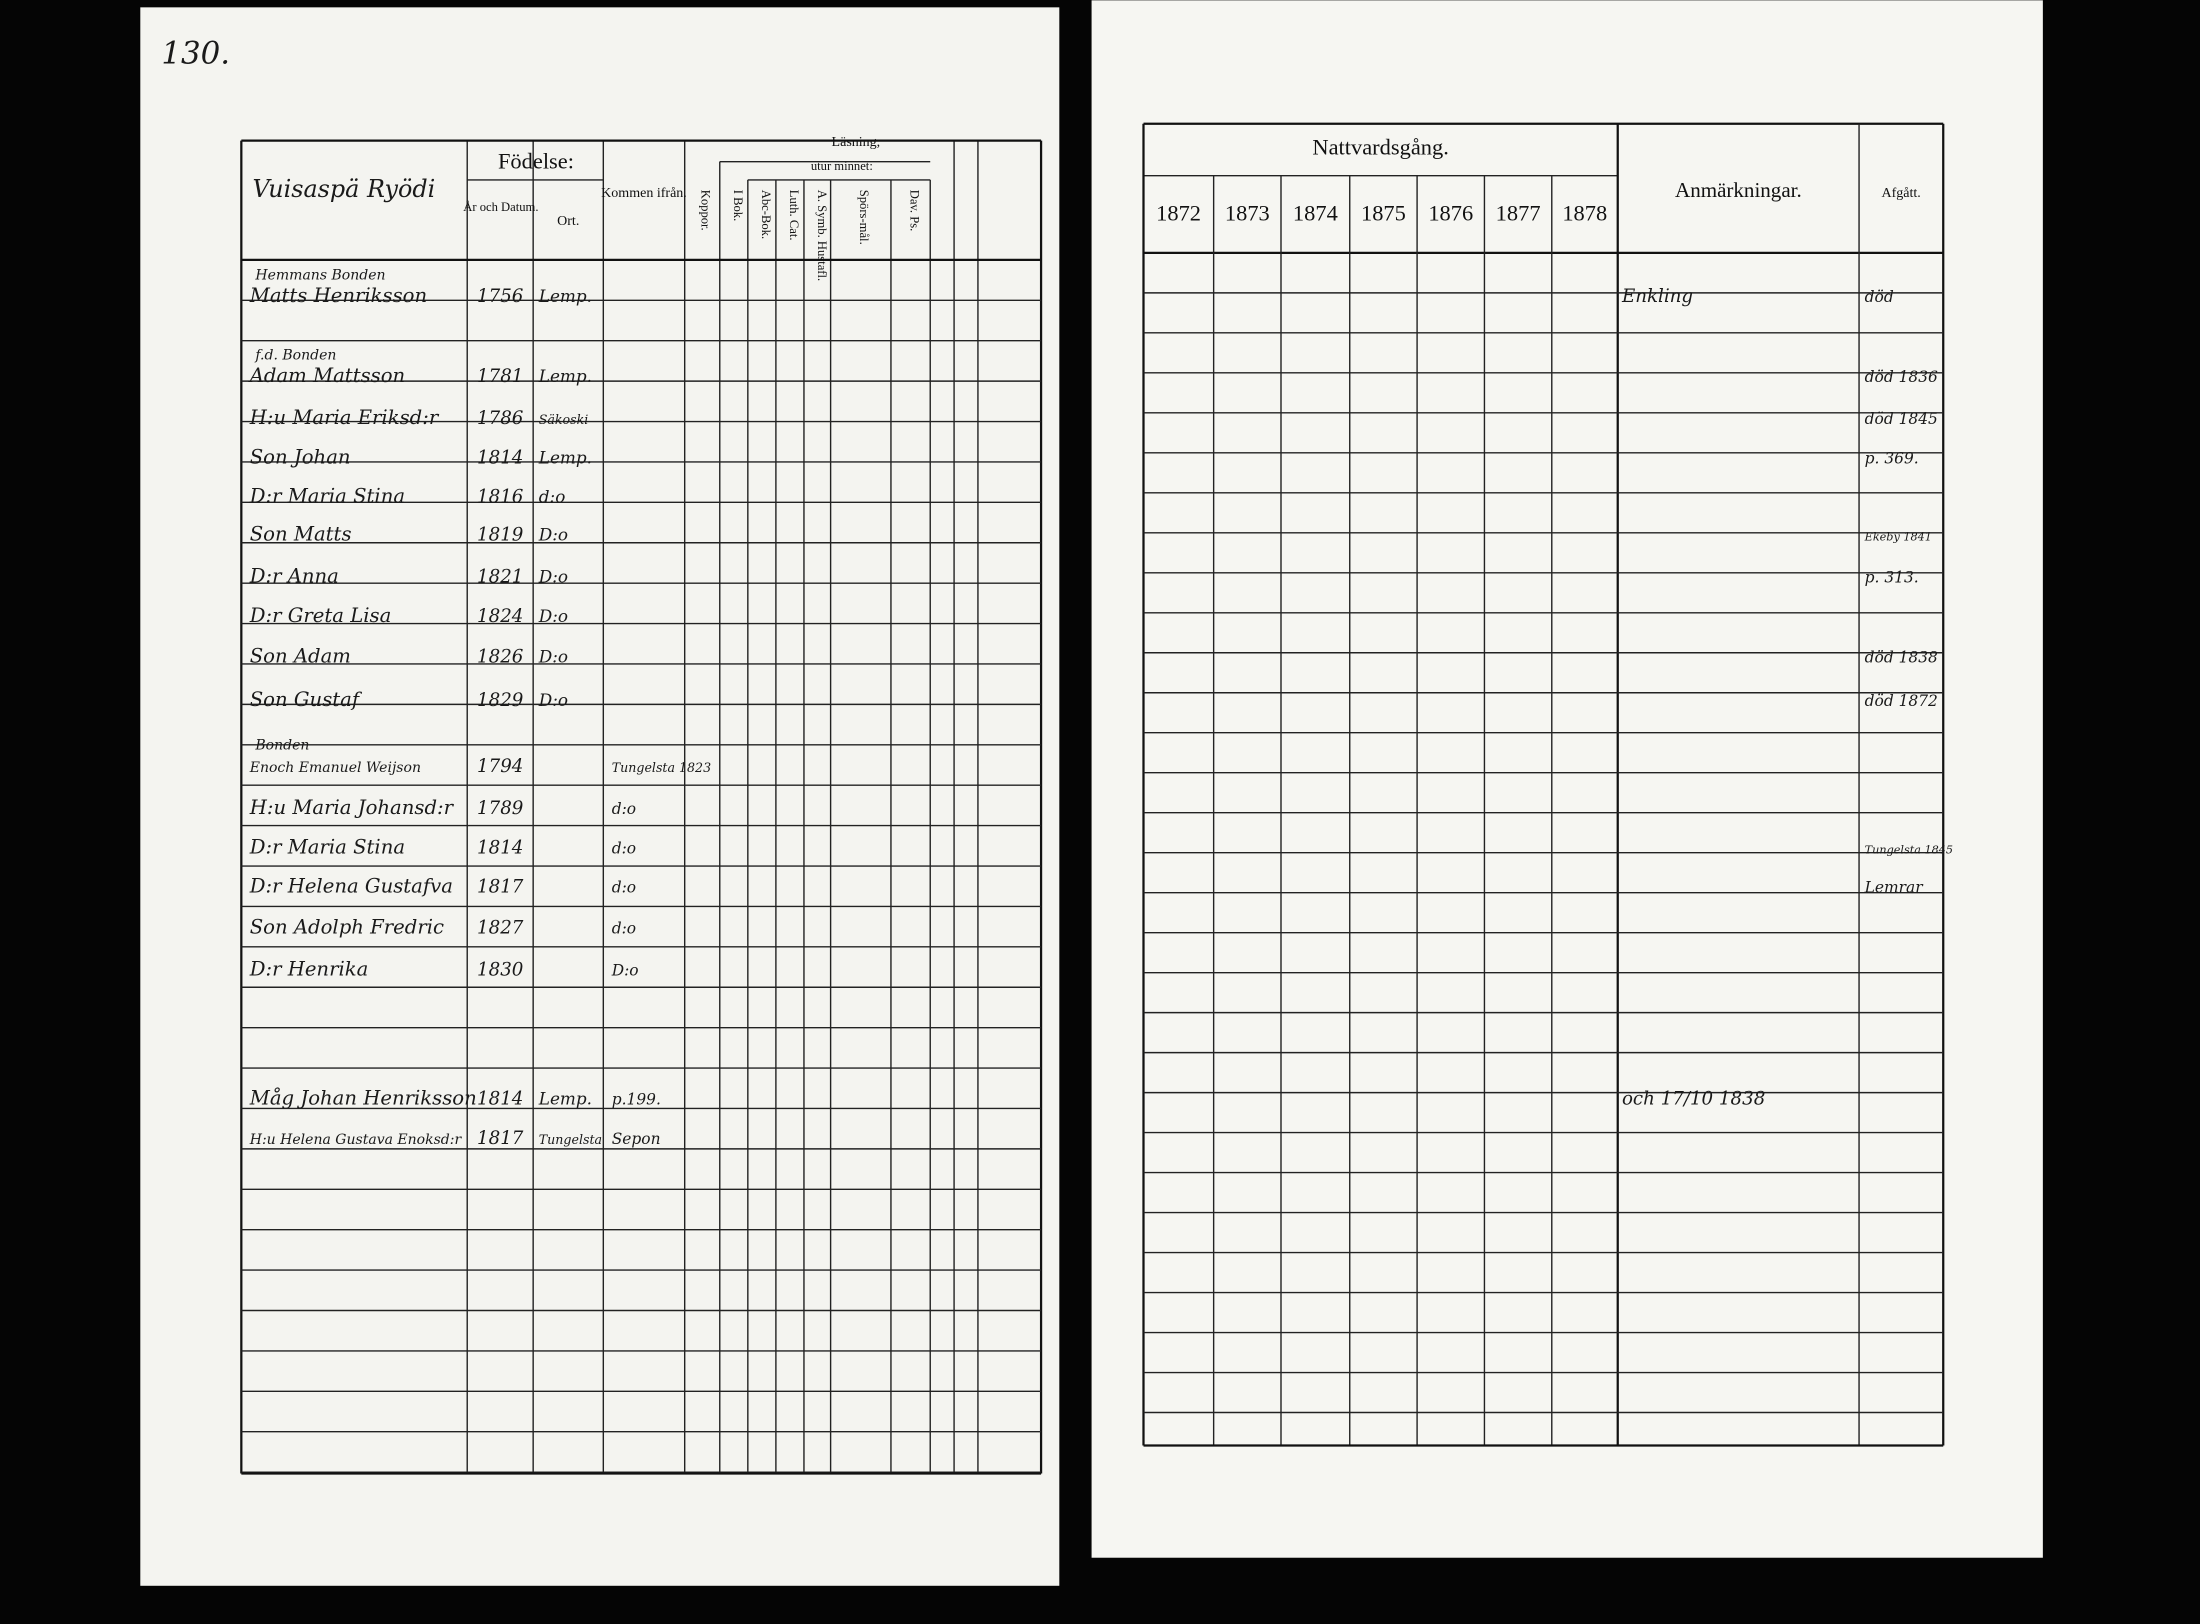 The height and width of the screenshot is (1624, 2200). Describe the element at coordinates (326, 375) in the screenshot. I see `row-name: Adam Mattsson` at that location.